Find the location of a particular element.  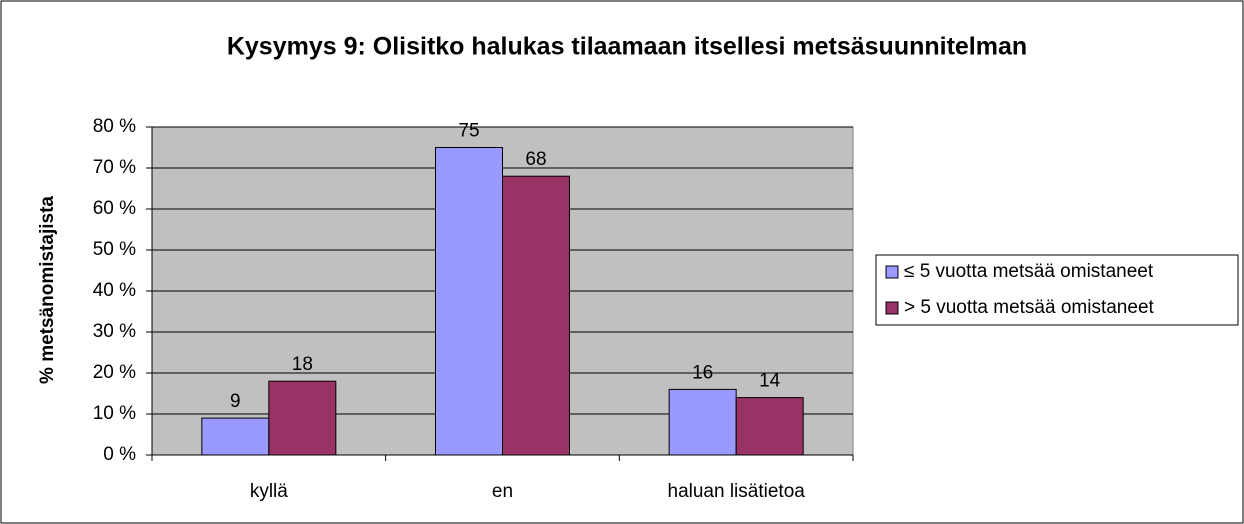

y-tick-label: 60 % is located at coordinates (114, 208).